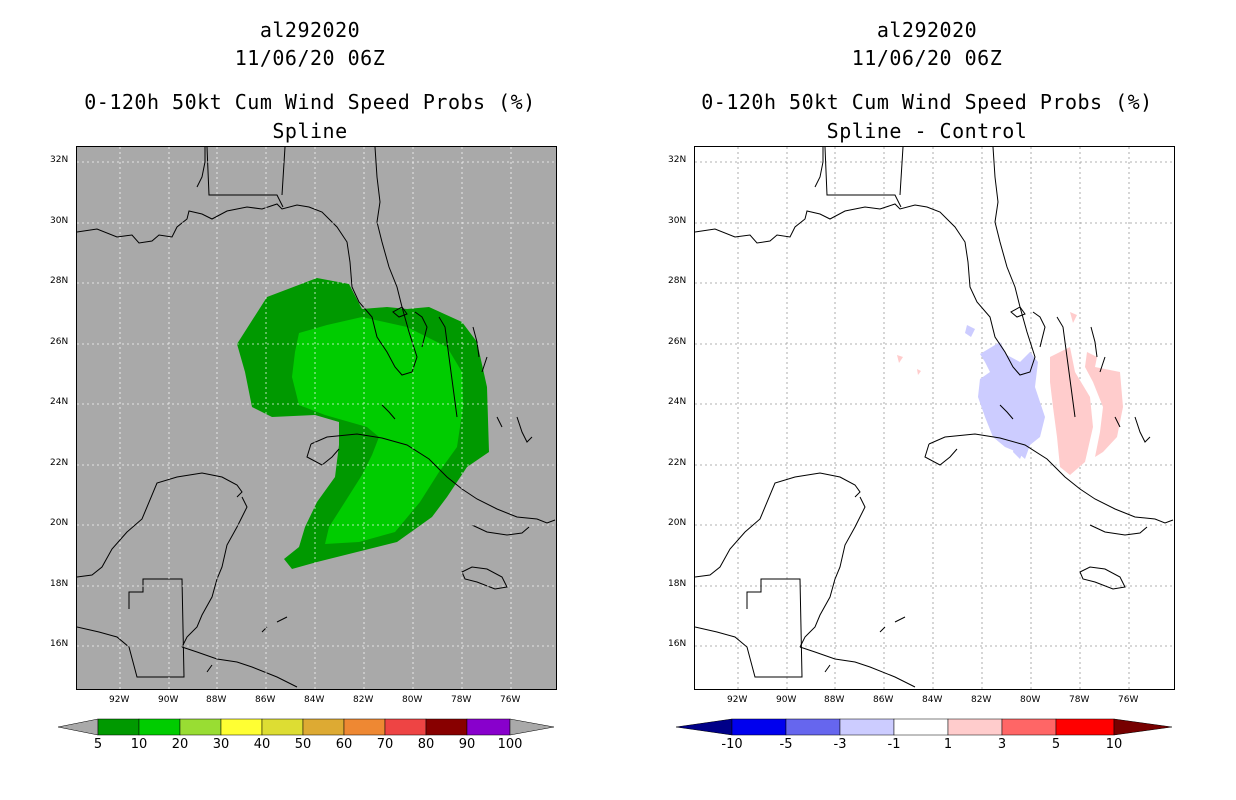  I want to click on colorbar-label: 30, so click(221, 744).